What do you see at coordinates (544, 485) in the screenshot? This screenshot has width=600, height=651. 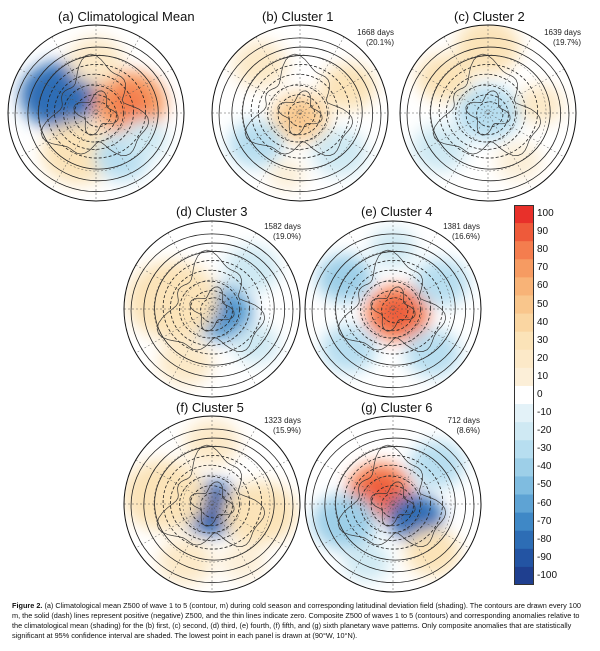 I see `colorbar-tick-label: -50` at bounding box center [544, 485].